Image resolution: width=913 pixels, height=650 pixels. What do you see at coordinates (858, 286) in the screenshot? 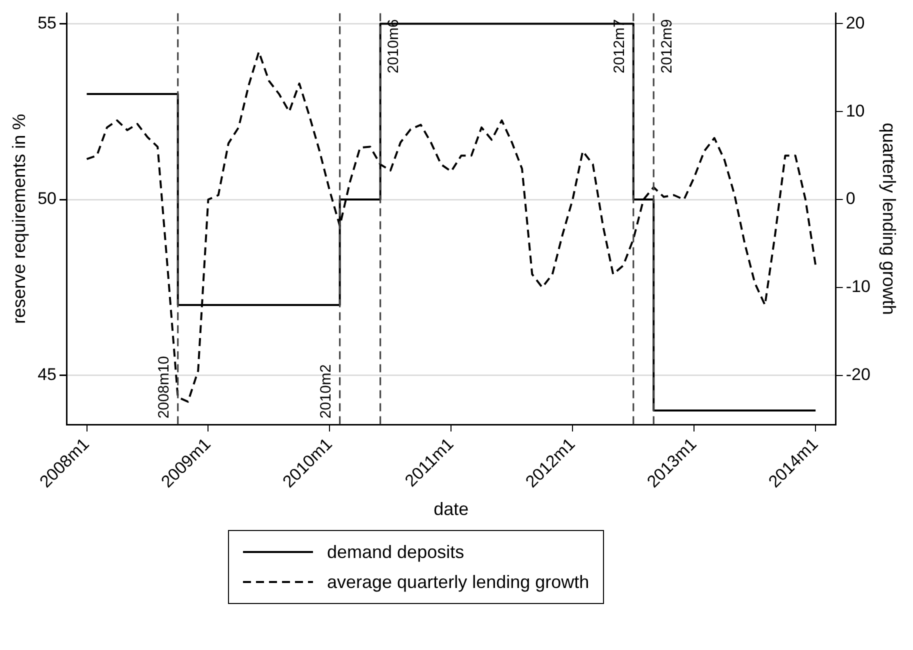
I see `y2-tick-label: -10` at bounding box center [858, 286].